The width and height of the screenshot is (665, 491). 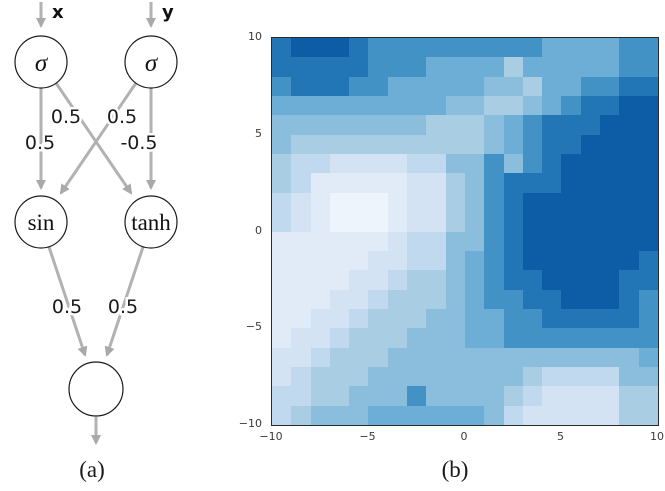 I want to click on input-y-label: y, so click(x=168, y=12).